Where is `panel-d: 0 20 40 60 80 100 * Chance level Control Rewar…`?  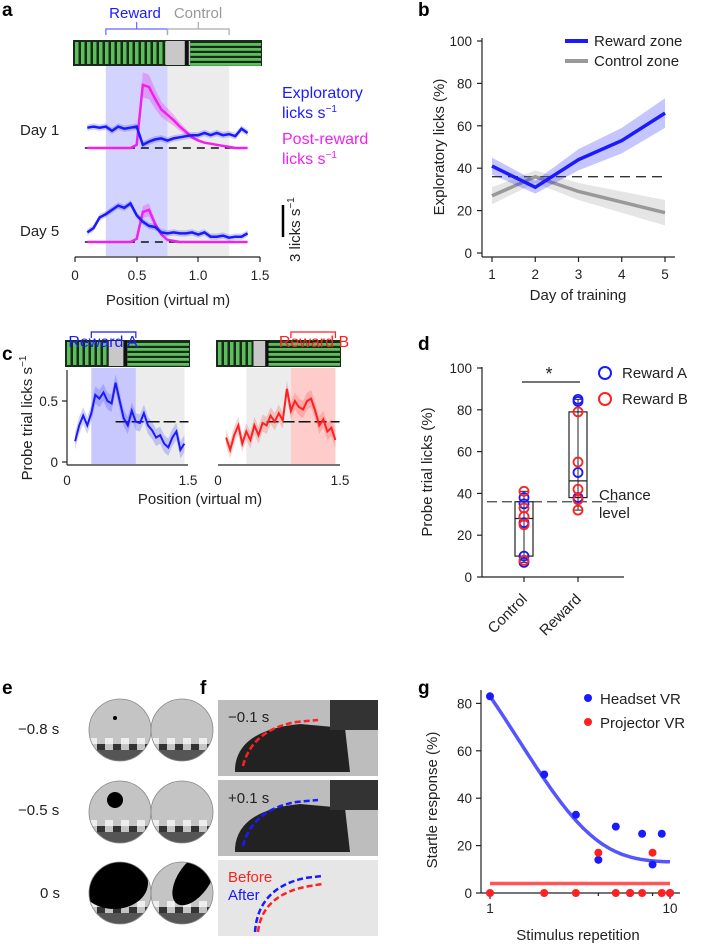 panel-d: 0 20 40 60 80 100 * Chance level Control Rewar… is located at coordinates (553, 500).